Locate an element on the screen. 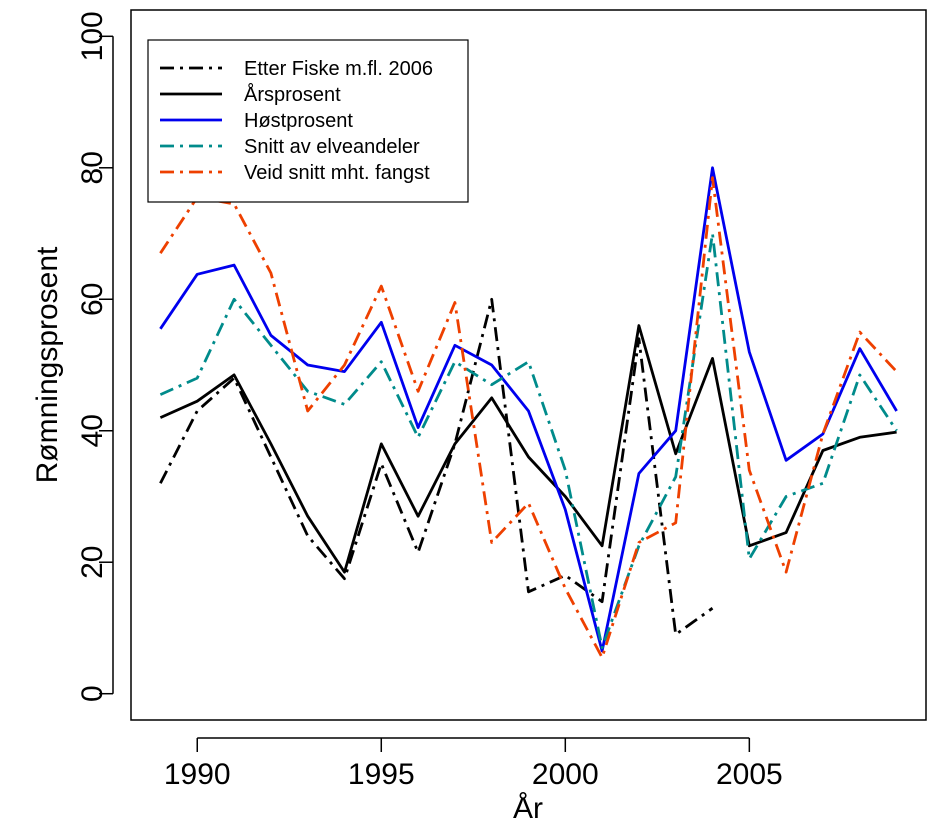 The height and width of the screenshot is (836, 933). legend-label-3: Høstprosent is located at coordinates (298, 121).